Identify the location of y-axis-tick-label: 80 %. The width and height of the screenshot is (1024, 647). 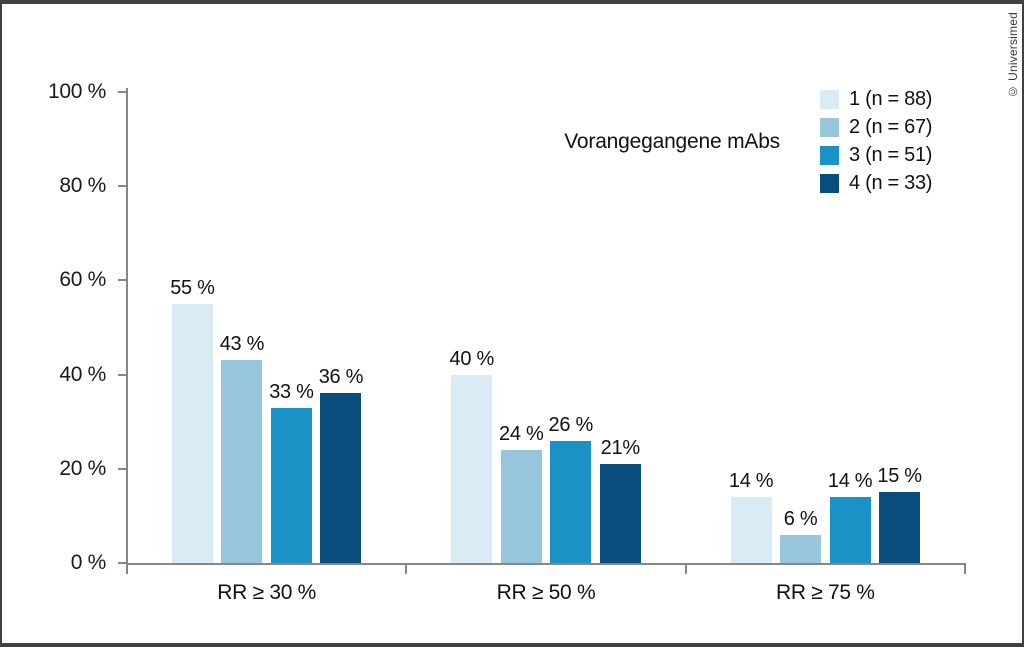
(82, 186).